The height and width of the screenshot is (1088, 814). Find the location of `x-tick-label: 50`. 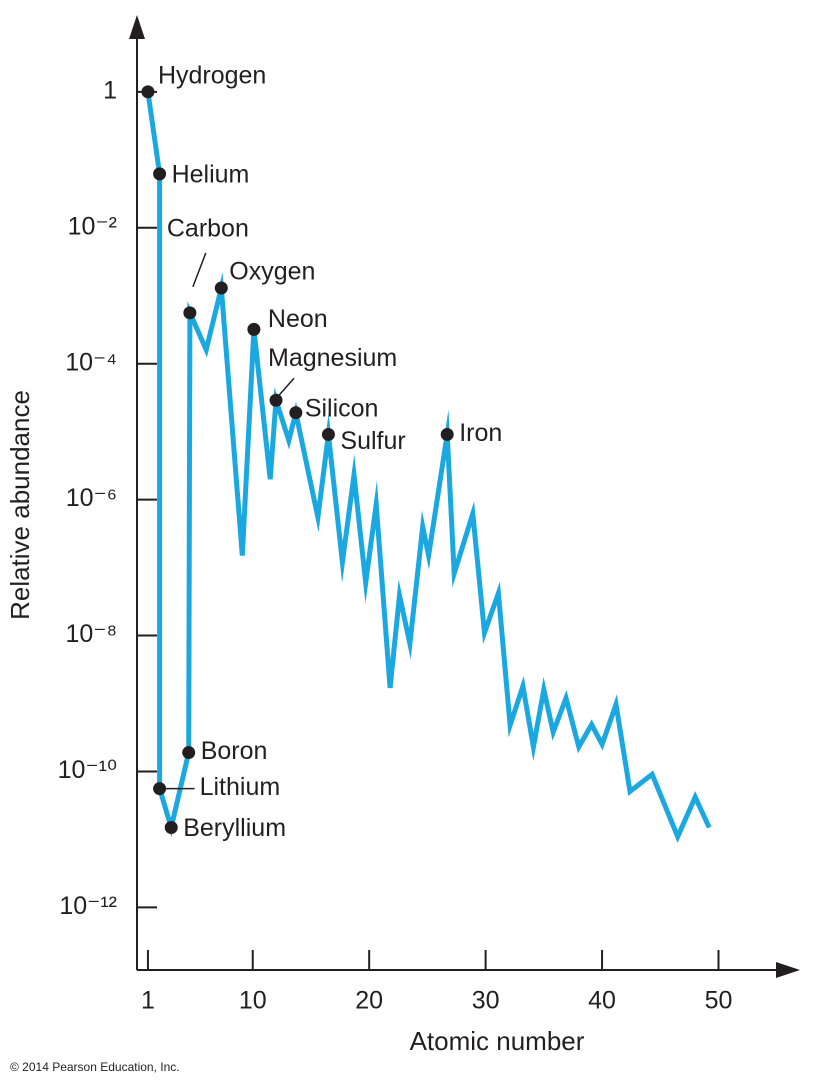

x-tick-label: 50 is located at coordinates (719, 1001).